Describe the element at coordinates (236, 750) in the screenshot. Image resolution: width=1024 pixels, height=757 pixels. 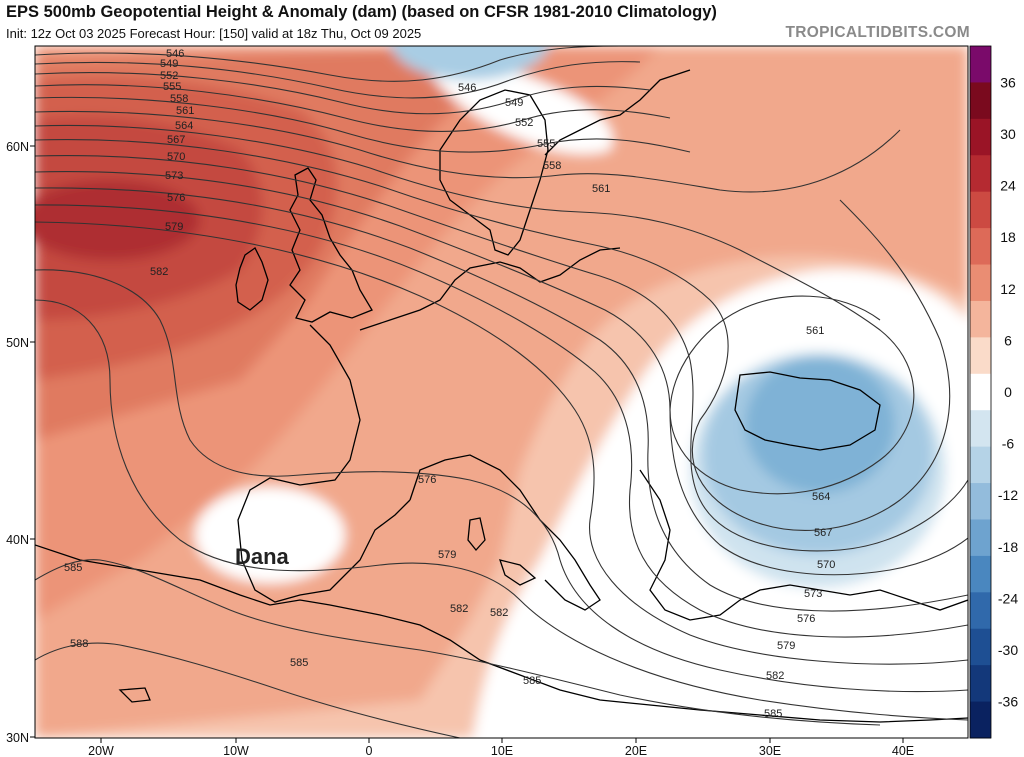
I see `lon-label: 10W` at that location.